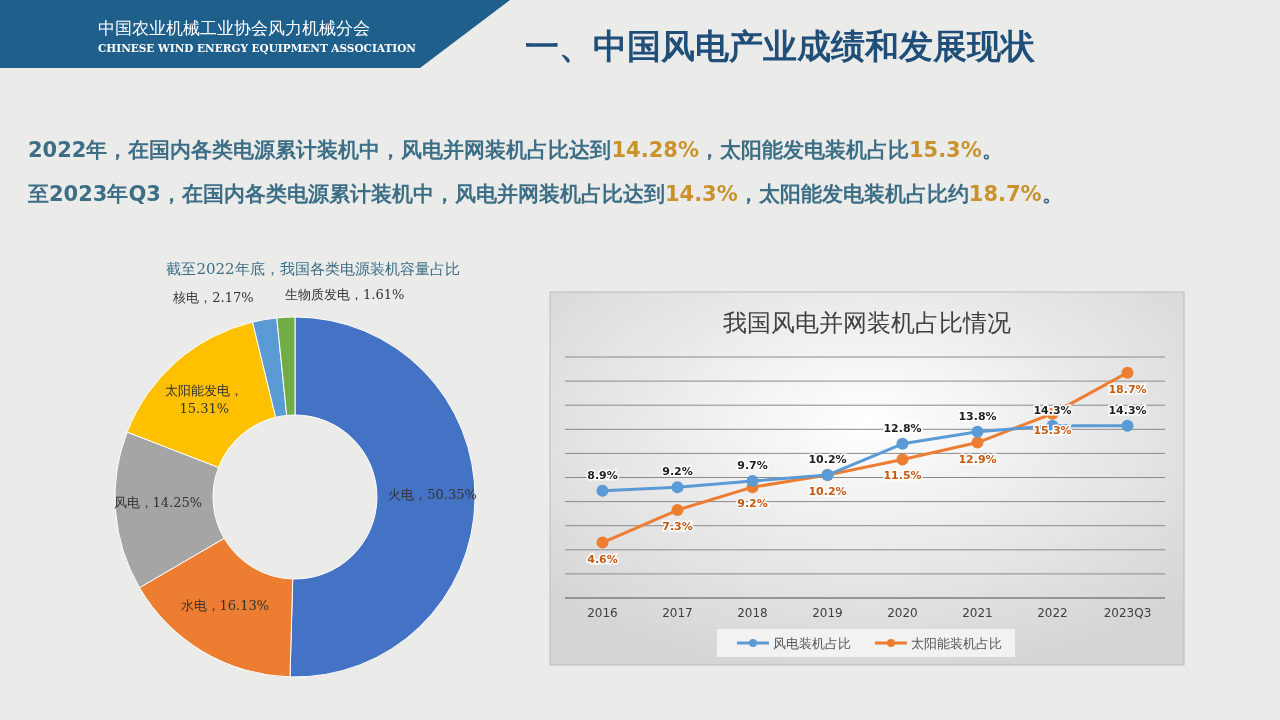 This screenshot has width=1280, height=720. I want to click on x-tick-label: 2023Q3, so click(1127, 613).